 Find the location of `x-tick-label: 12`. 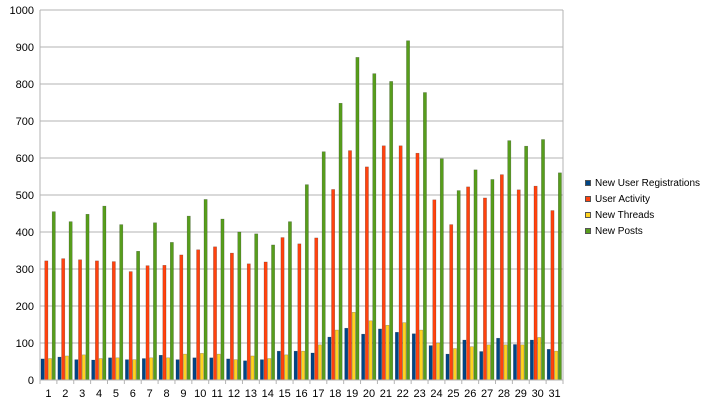

x-tick-label: 12 is located at coordinates (234, 394).